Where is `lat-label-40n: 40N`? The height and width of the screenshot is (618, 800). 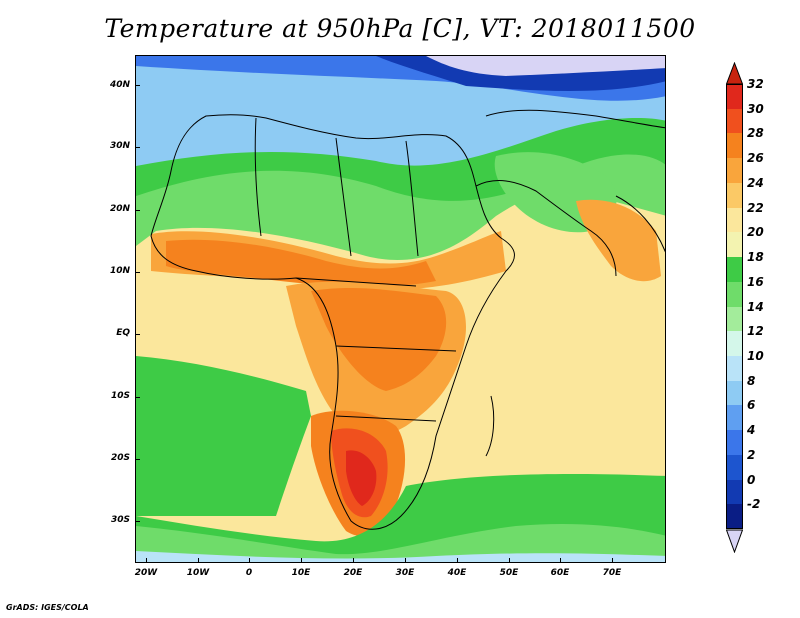
lat-label-40n: 40N is located at coordinates (119, 85).